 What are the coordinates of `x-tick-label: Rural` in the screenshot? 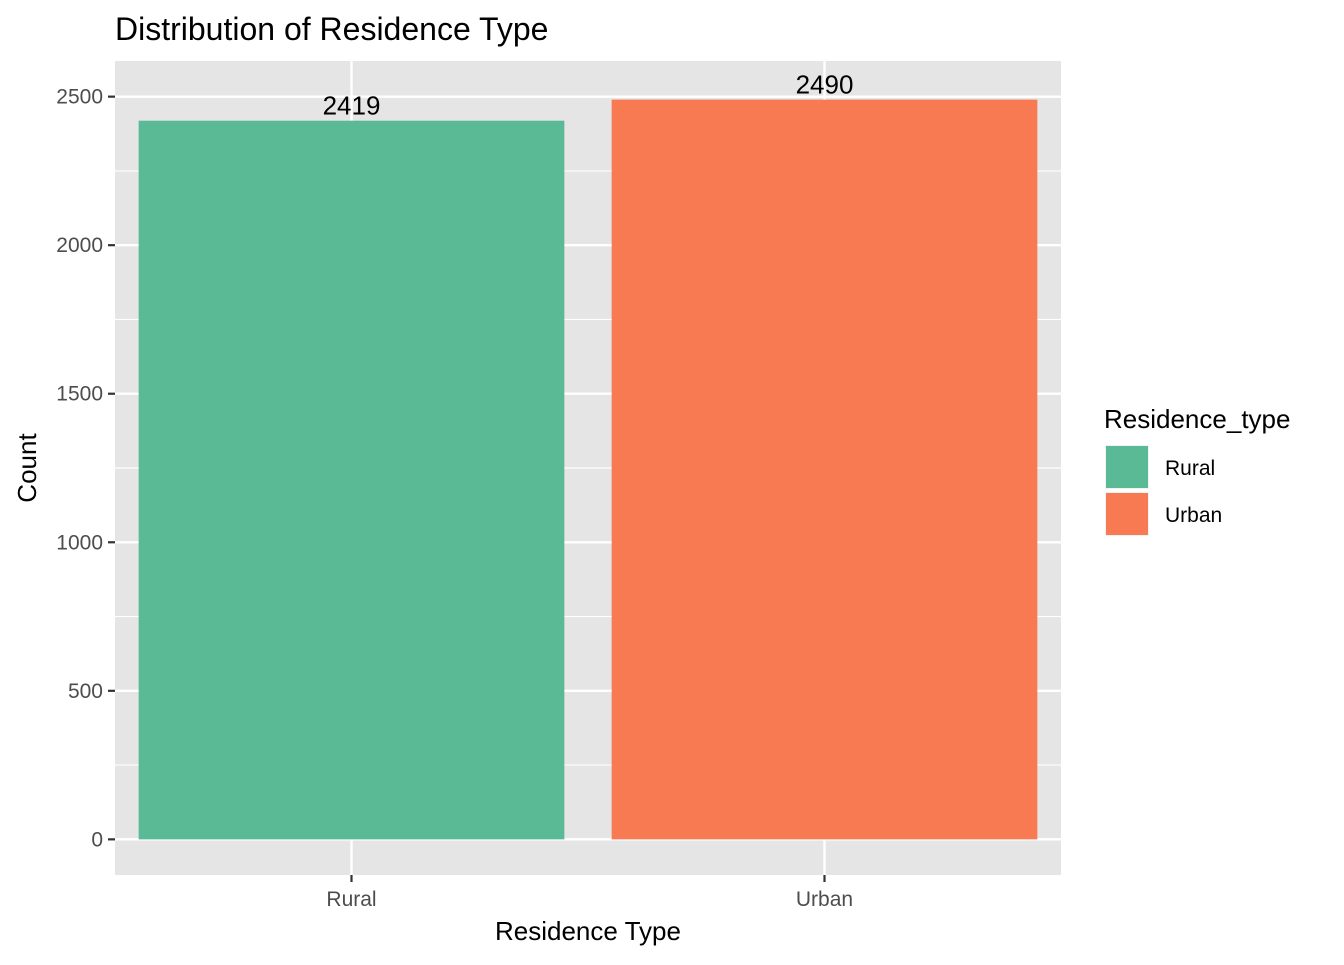 It's located at (351, 899).